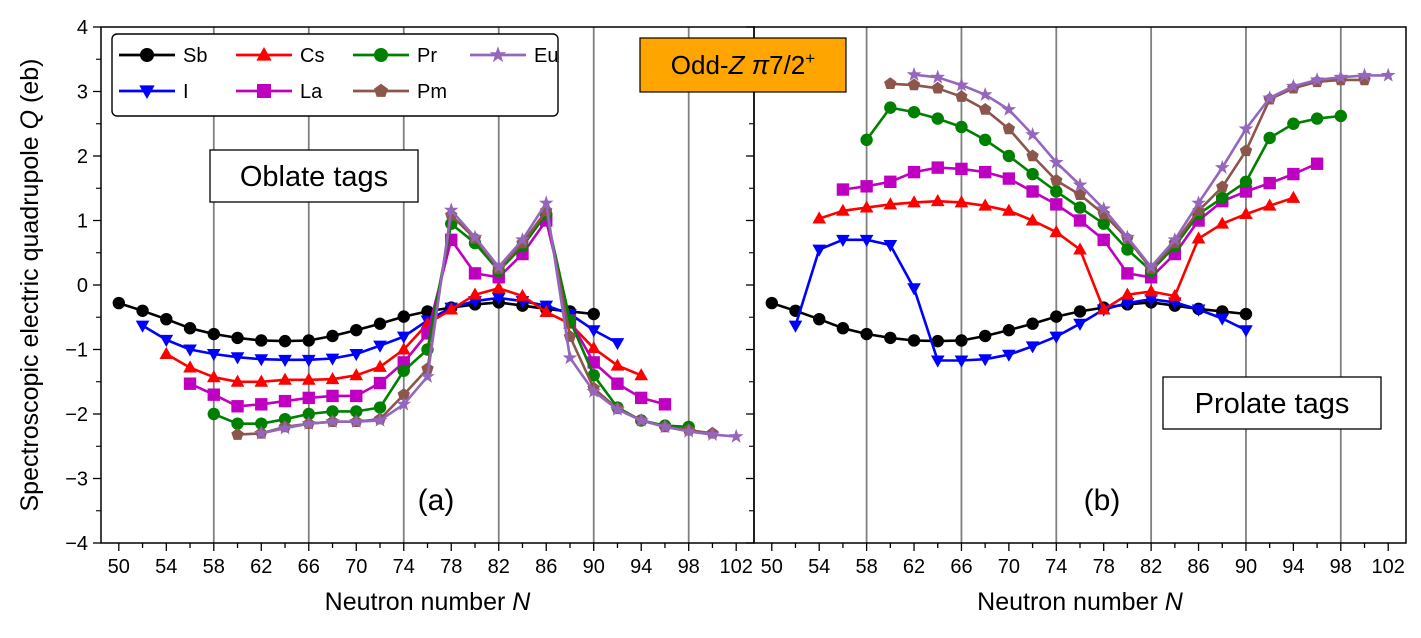 The height and width of the screenshot is (638, 1421). I want to click on legend-label: I, so click(186, 92).